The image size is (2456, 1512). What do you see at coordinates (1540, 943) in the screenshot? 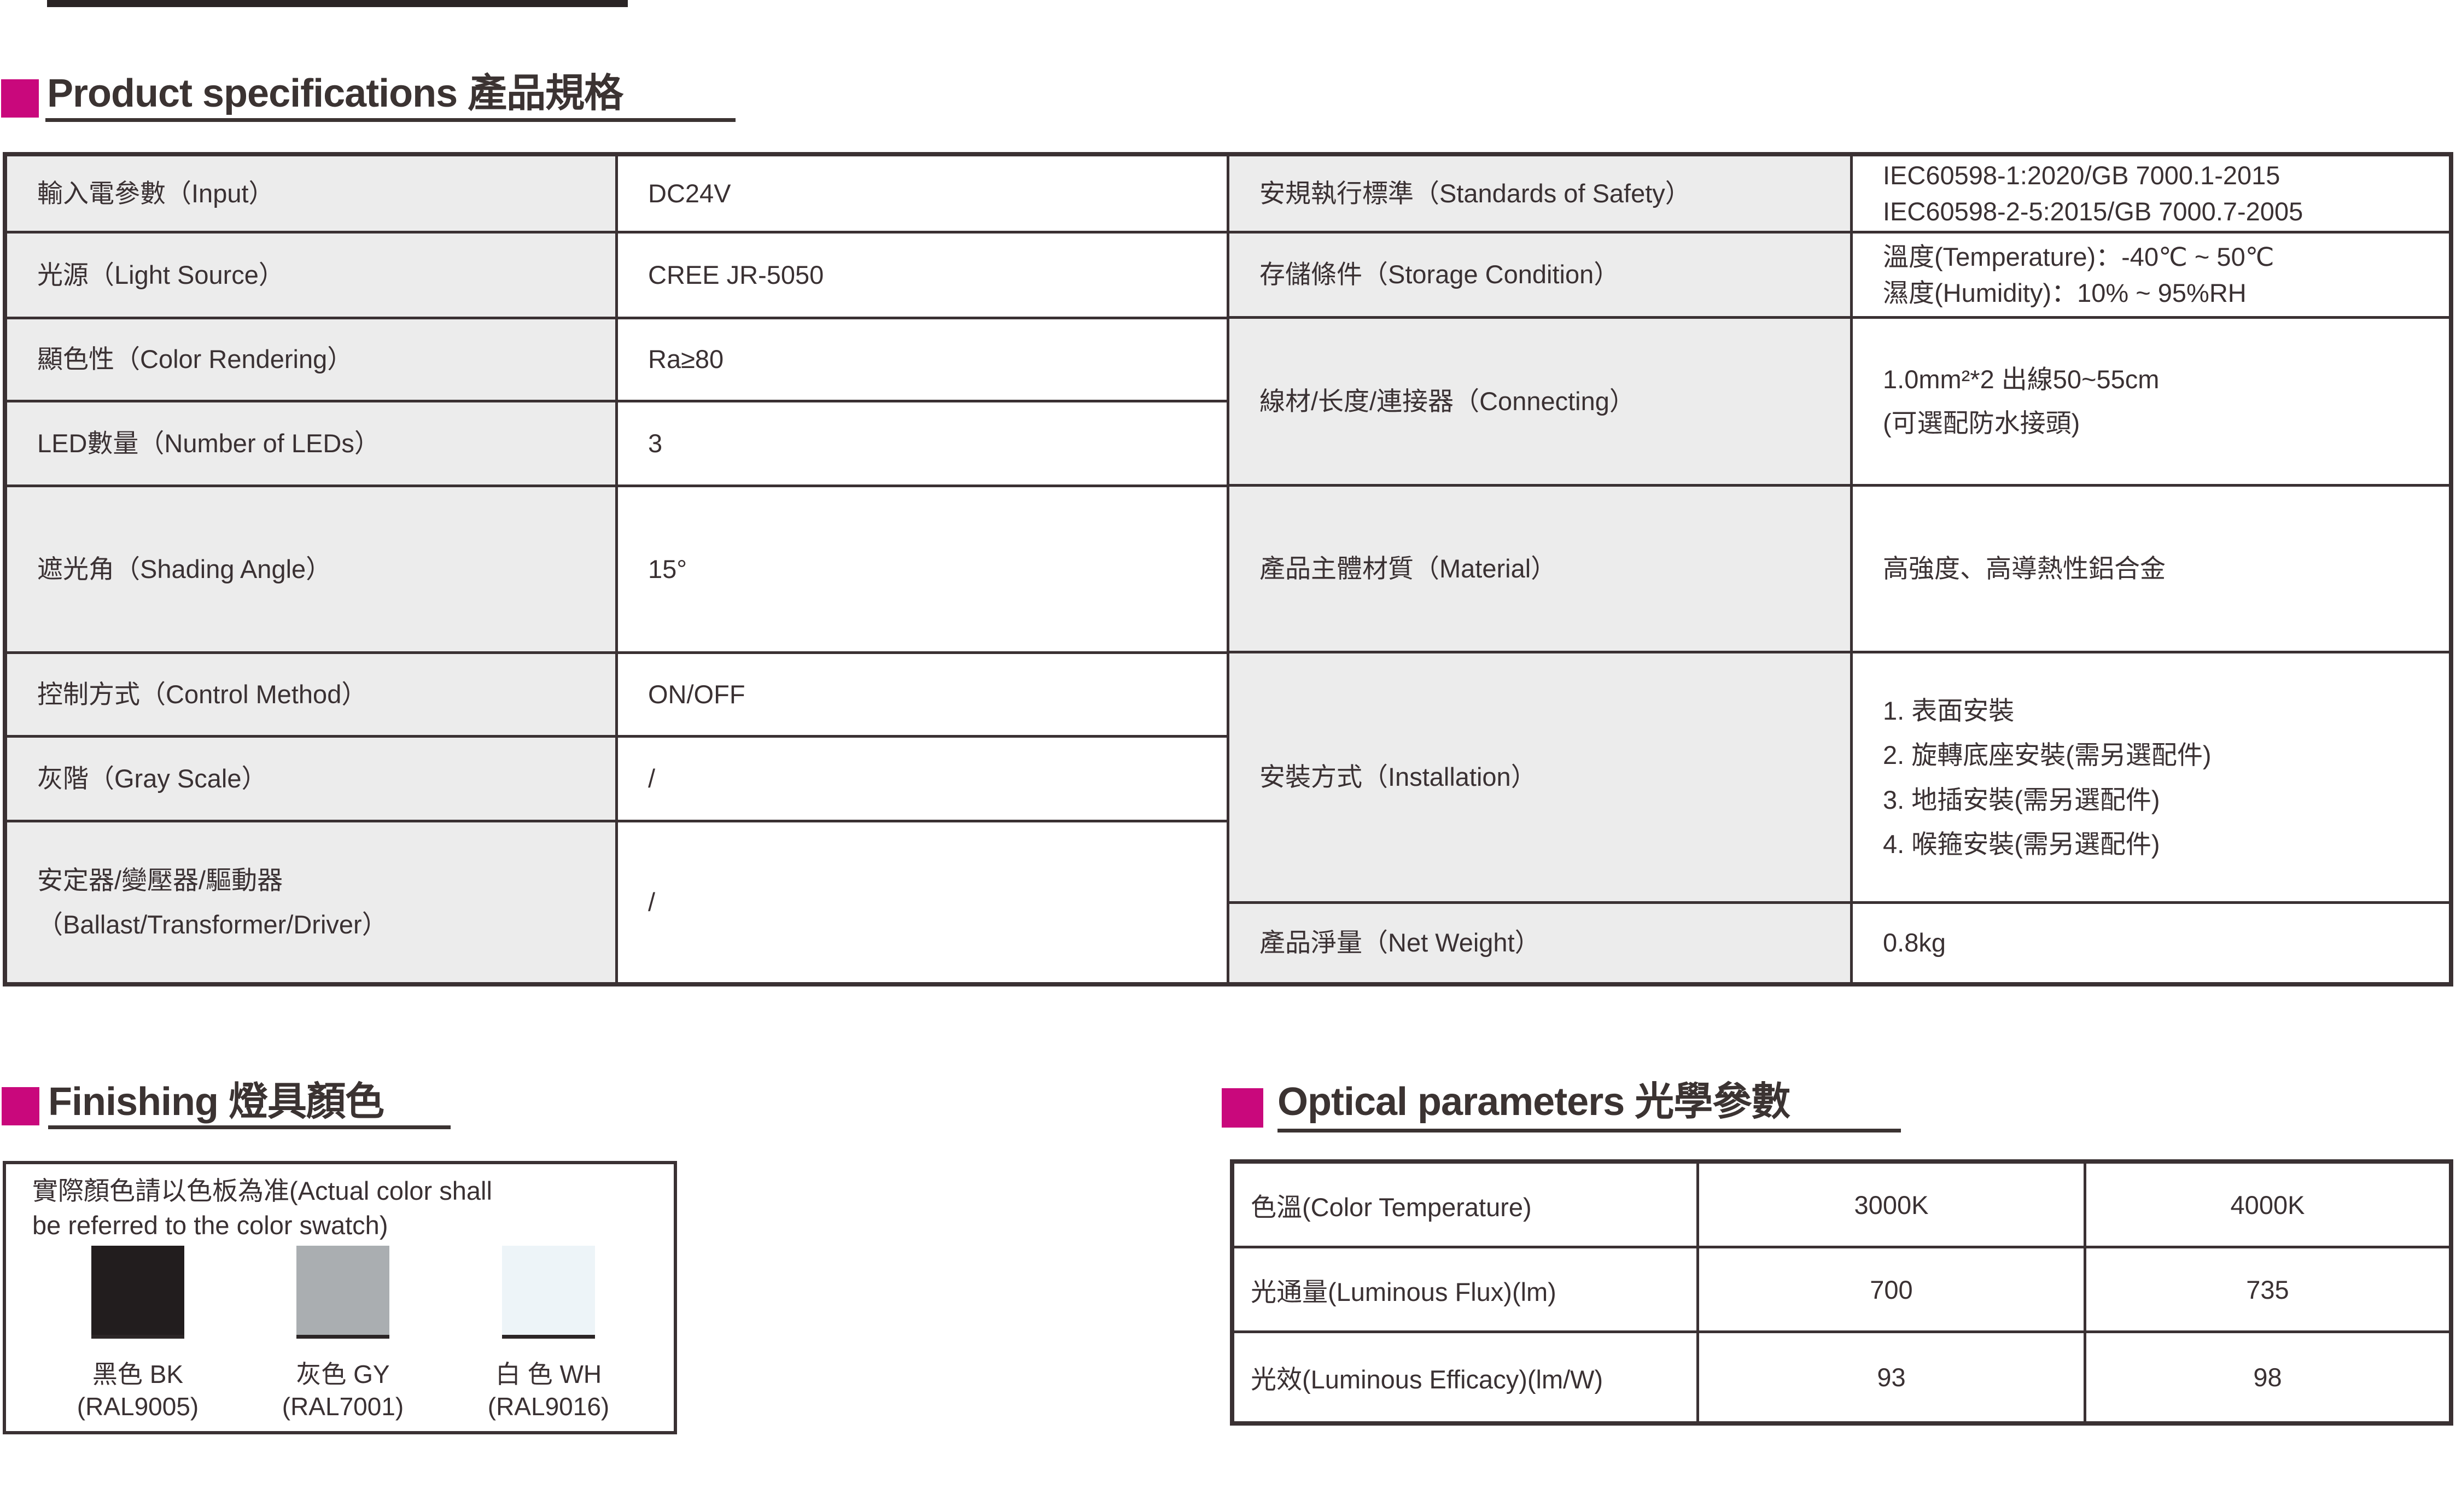
I see `spec-label-net-weight: 產品淨量（Net Weight）` at bounding box center [1540, 943].